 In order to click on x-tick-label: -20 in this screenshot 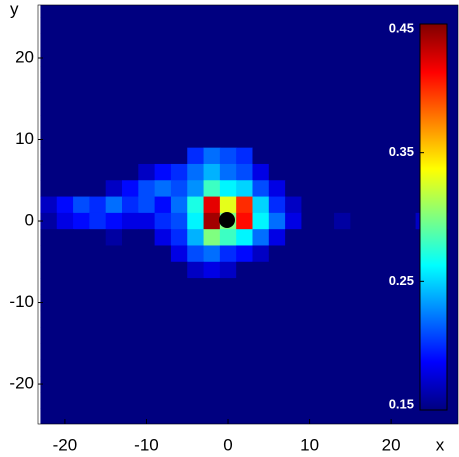, I will do `click(65, 444)`.